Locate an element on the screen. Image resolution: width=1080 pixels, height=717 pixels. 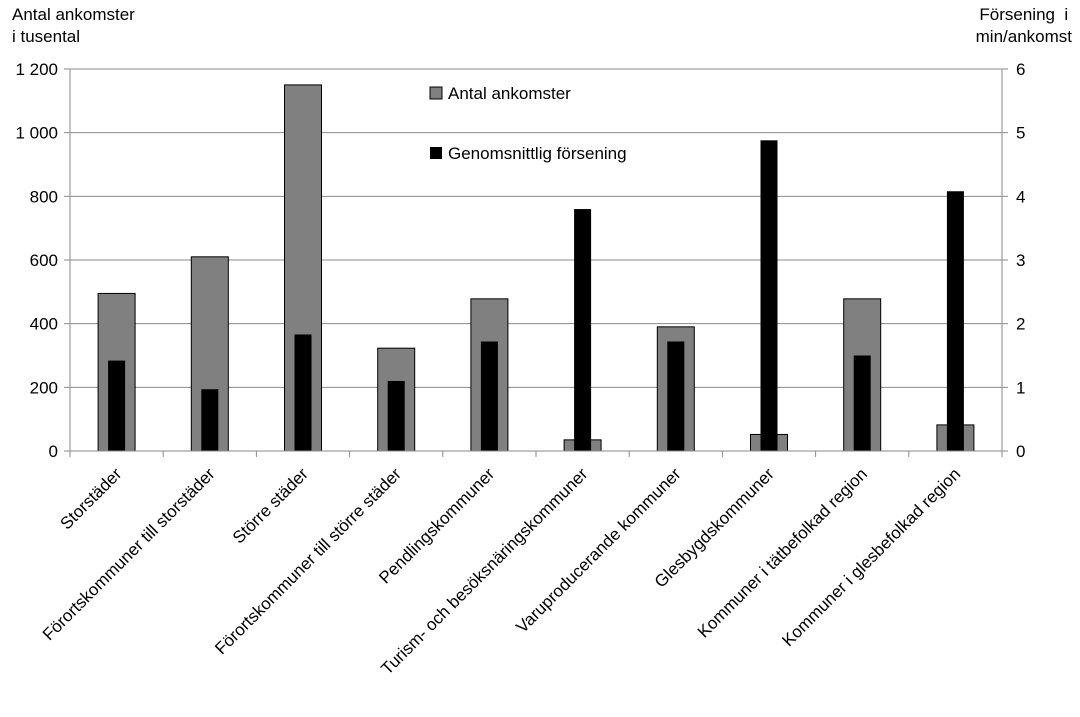
left-tick-label: 0 is located at coordinates (53, 451).